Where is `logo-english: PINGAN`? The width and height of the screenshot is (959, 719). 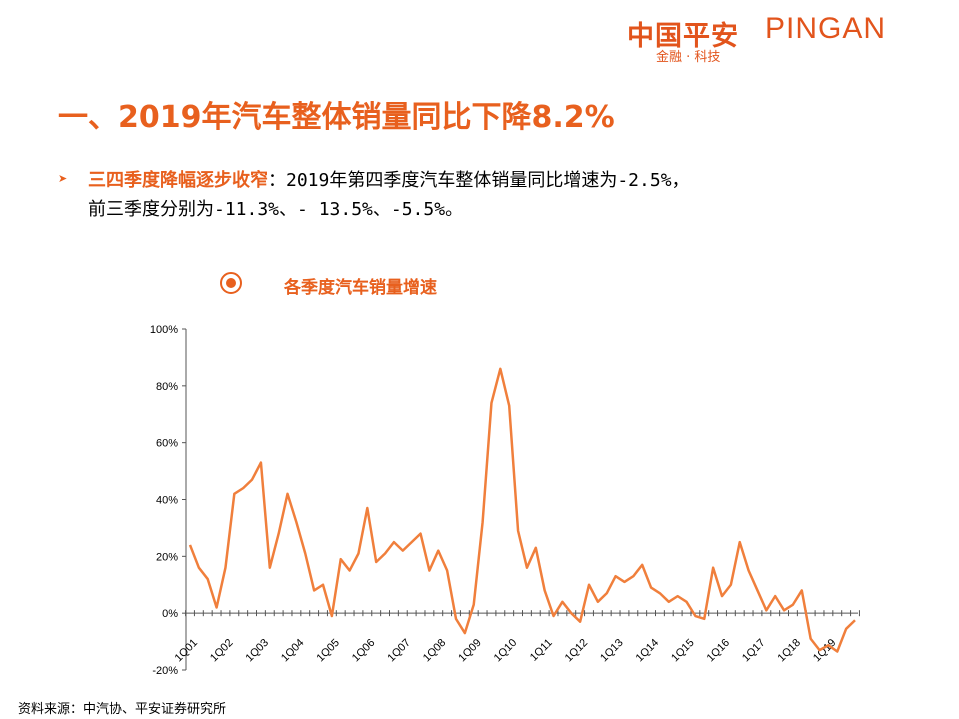 logo-english: PINGAN is located at coordinates (826, 28).